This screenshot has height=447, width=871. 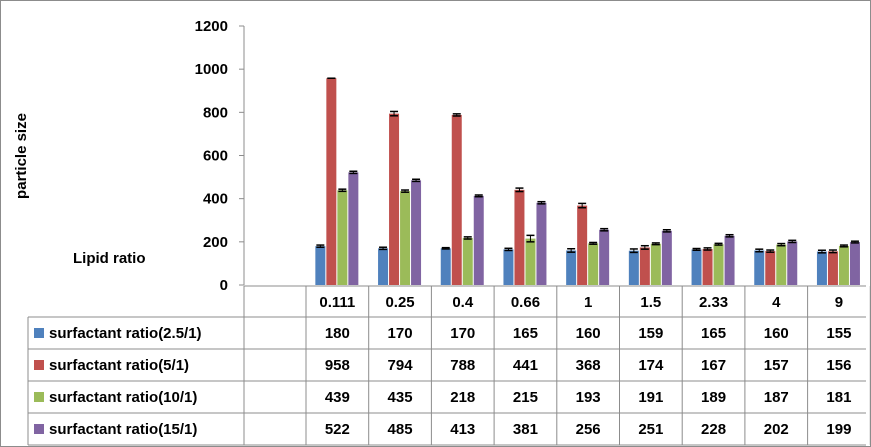 What do you see at coordinates (776, 365) in the screenshot?
I see `table-cell: 157` at bounding box center [776, 365].